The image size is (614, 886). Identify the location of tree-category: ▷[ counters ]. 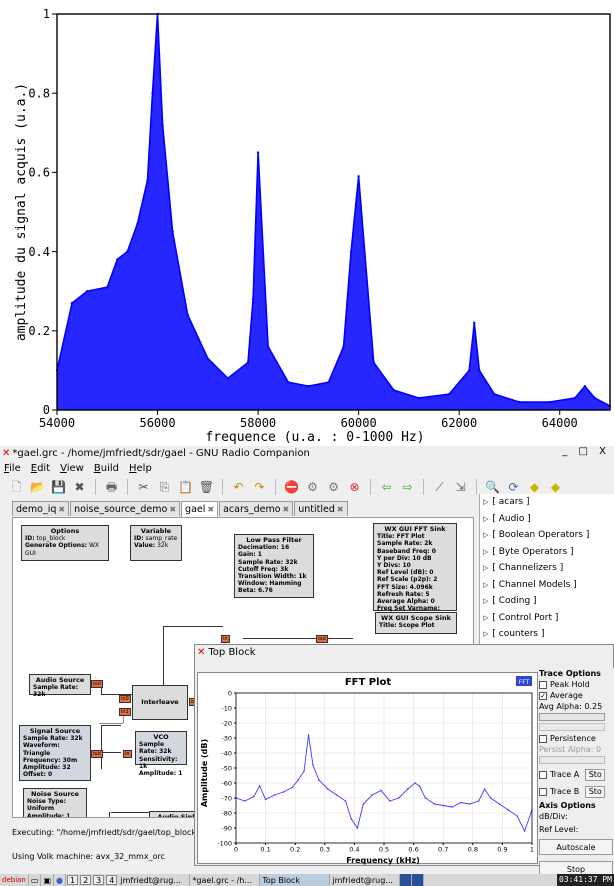
(547, 634).